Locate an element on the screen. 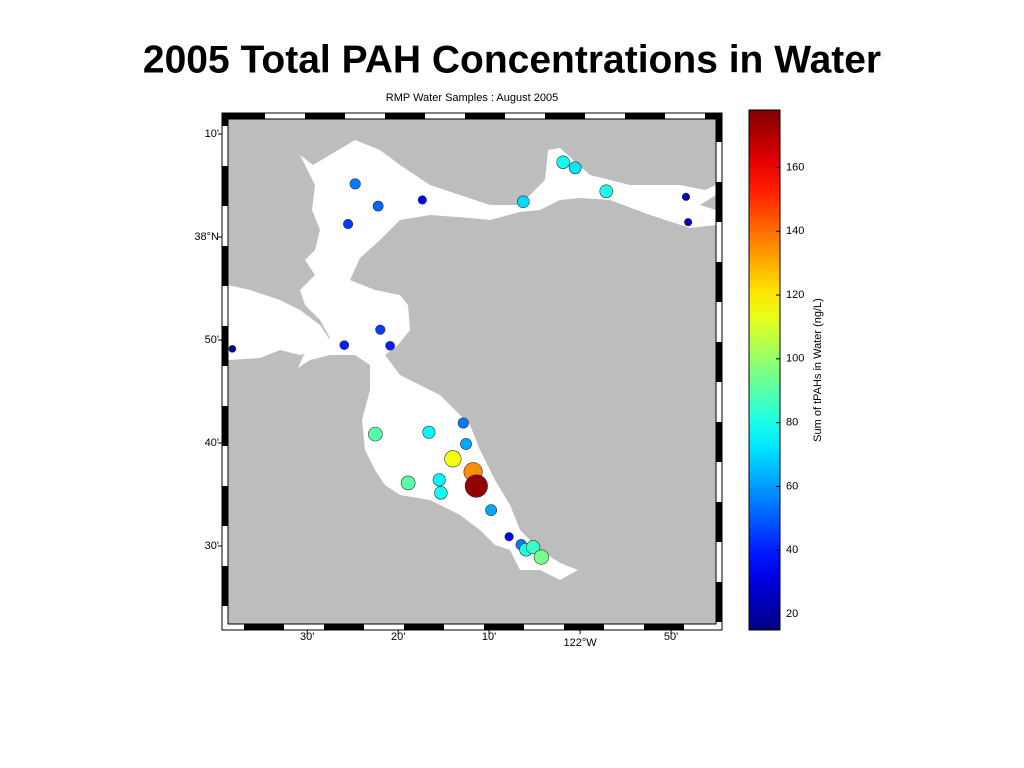 Image resolution: width=1024 pixels, height=768 pixels. x-tick-label: 20' is located at coordinates (398, 637).